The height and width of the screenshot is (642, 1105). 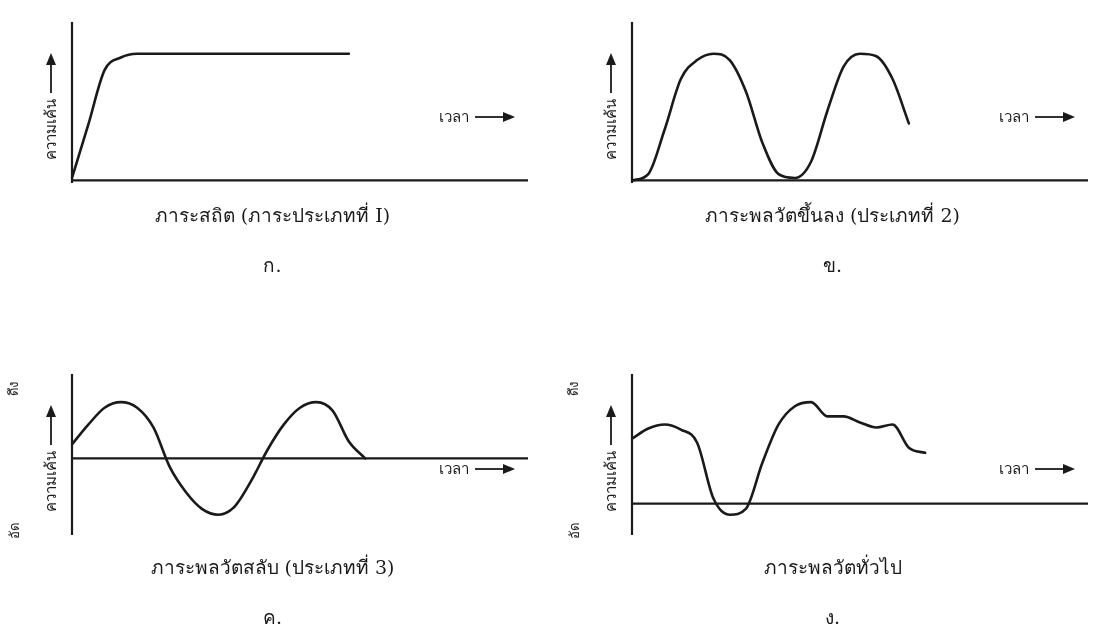 What do you see at coordinates (832, 265) in the screenshot?
I see `text: ข.` at bounding box center [832, 265].